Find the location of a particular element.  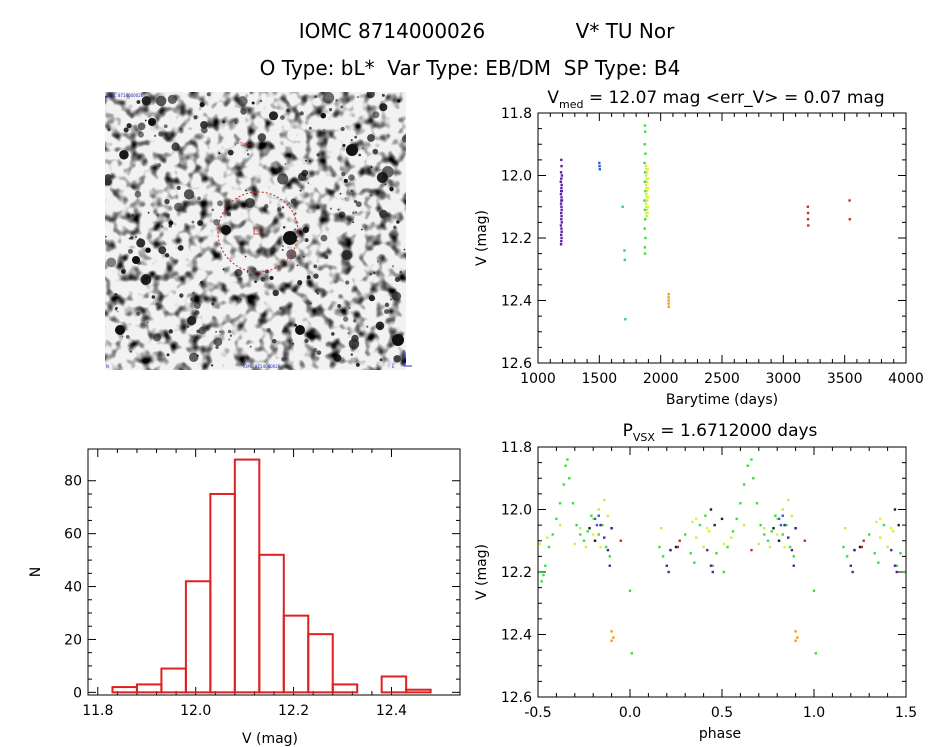

phased-title-rest: = 1.6712000 days is located at coordinates (736, 431).